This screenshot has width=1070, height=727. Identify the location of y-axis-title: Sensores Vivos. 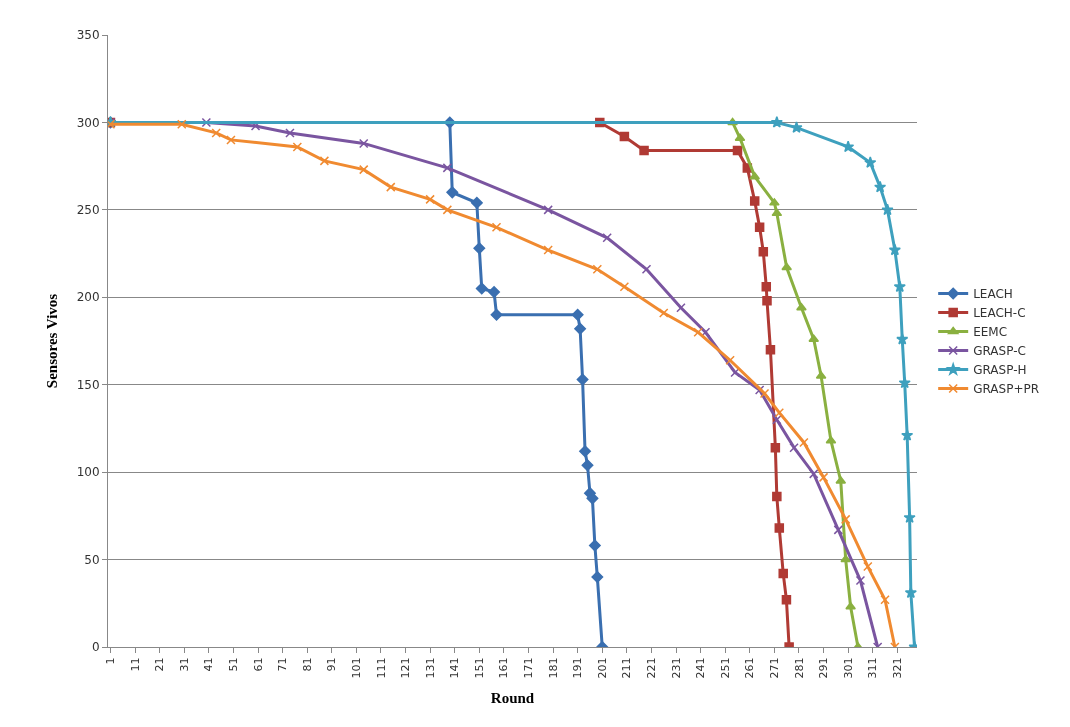
(51, 341).